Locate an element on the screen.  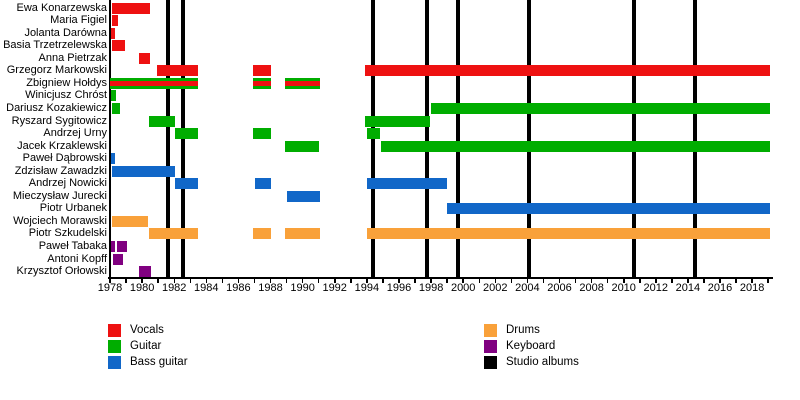
y-axis is located at coordinates (110, 139).